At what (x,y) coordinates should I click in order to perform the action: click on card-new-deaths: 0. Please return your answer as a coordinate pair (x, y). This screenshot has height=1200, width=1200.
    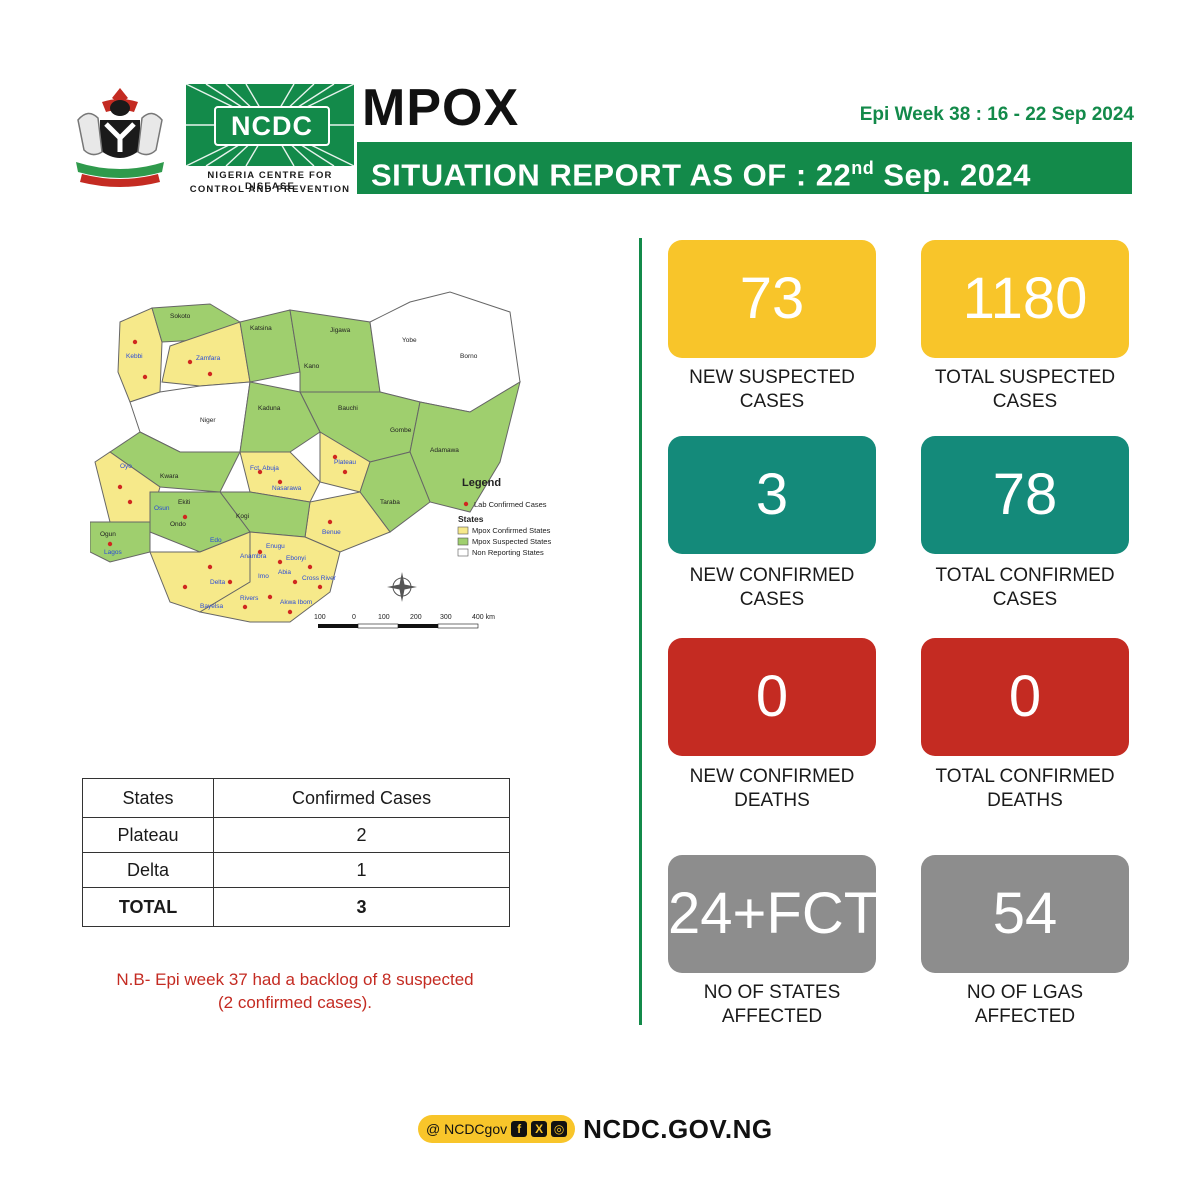
    Looking at the image, I should click on (772, 697).